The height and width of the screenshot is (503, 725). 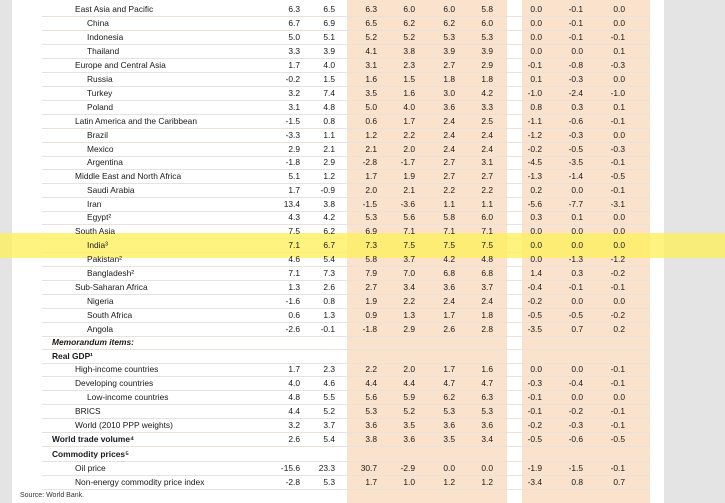 I want to click on row-value: 1.9, so click(x=371, y=301).